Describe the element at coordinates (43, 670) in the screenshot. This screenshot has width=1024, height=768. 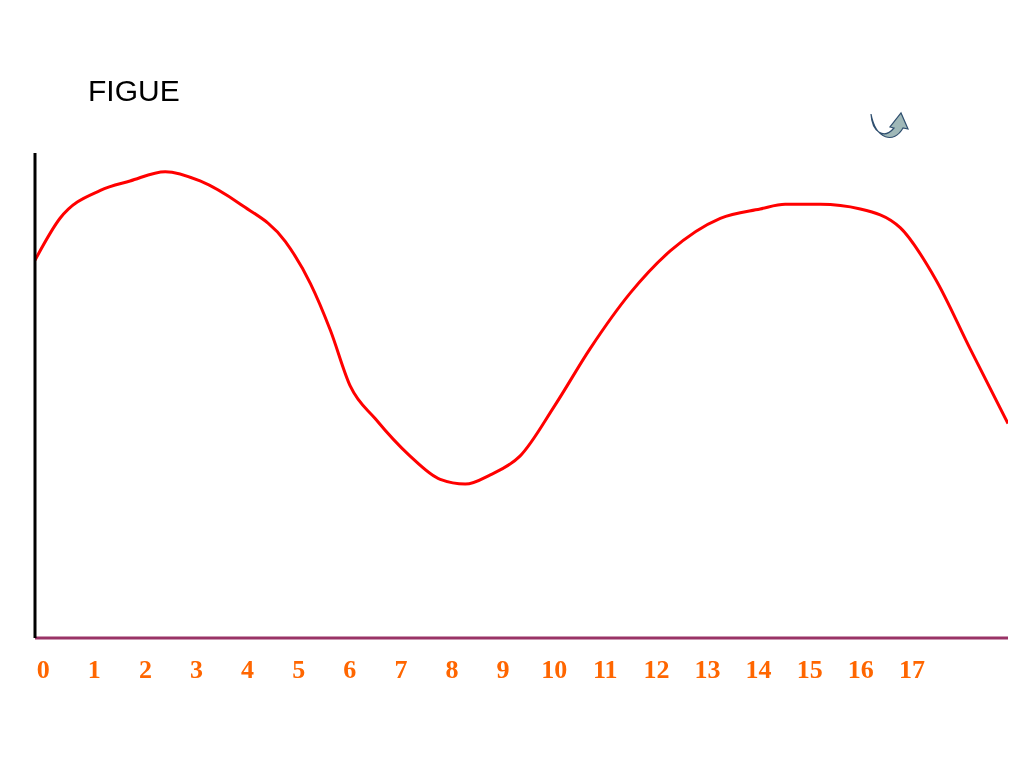
I see `x-tick-label: 0` at that location.